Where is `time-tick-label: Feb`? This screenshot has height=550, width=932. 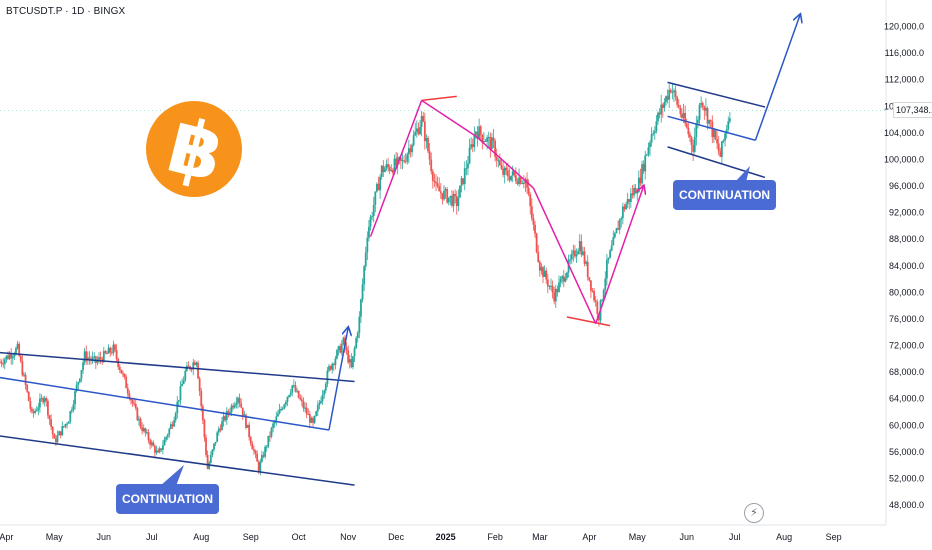 time-tick-label: Feb is located at coordinates (495, 537).